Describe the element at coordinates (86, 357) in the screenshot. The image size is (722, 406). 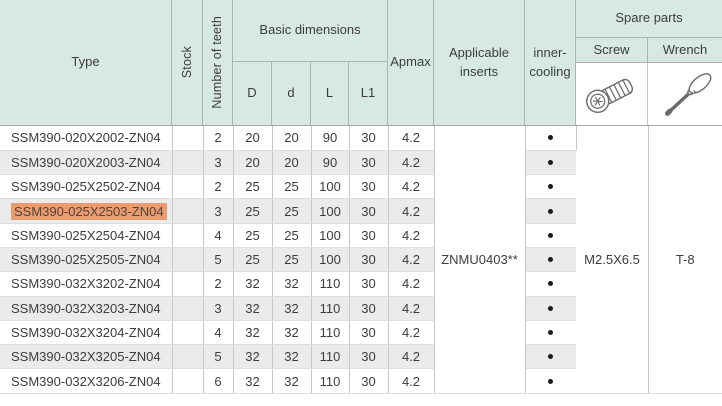
I see `type-cell: SSM390-032X3205-ZN04` at that location.